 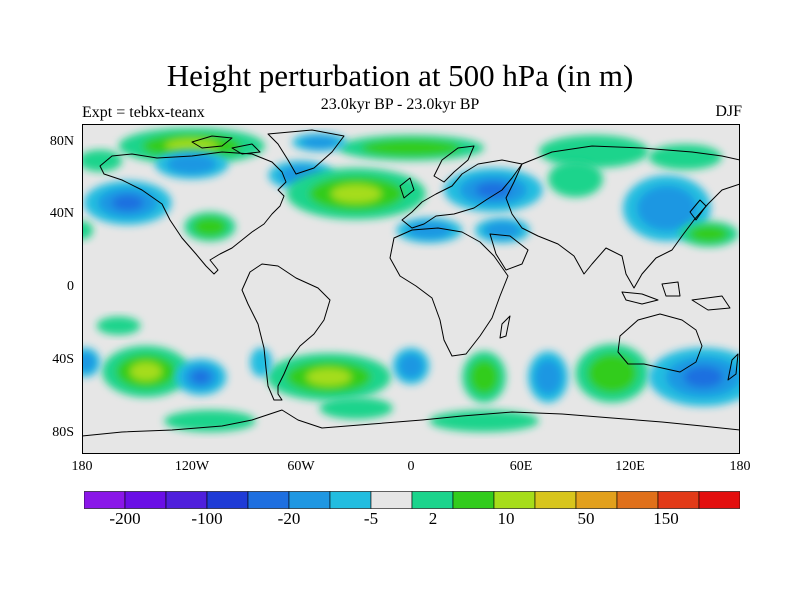 I want to click on season-label: DJF, so click(x=728, y=111).